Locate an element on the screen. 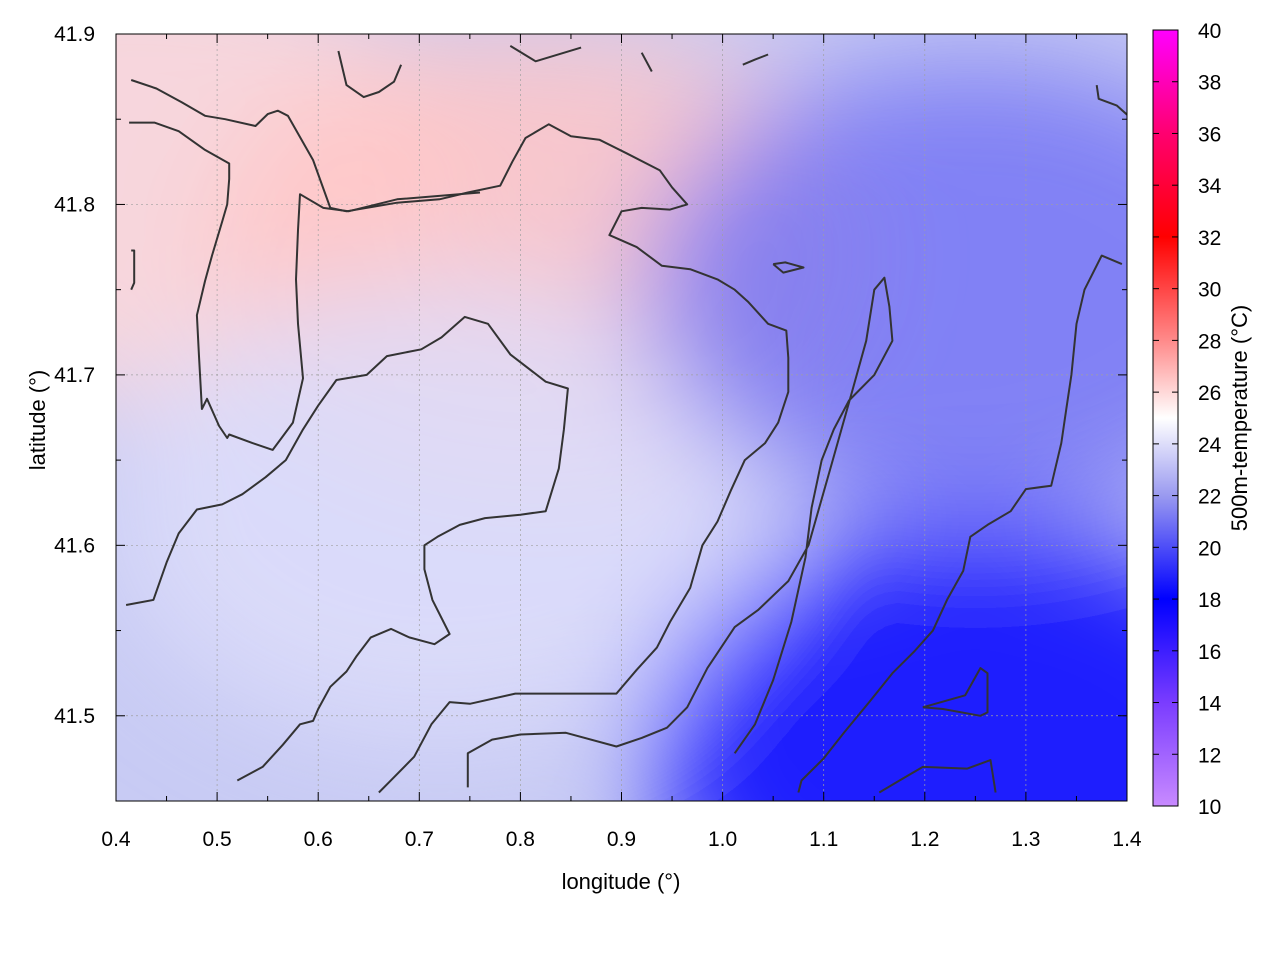  x-tick-label: 1.0 is located at coordinates (722, 839).